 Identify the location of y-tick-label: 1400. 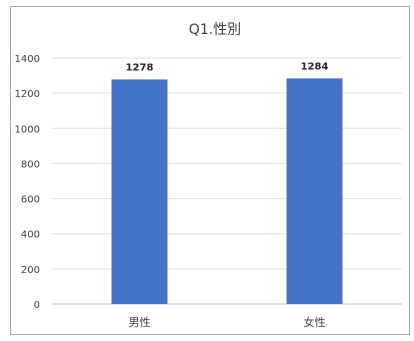
(27, 59).